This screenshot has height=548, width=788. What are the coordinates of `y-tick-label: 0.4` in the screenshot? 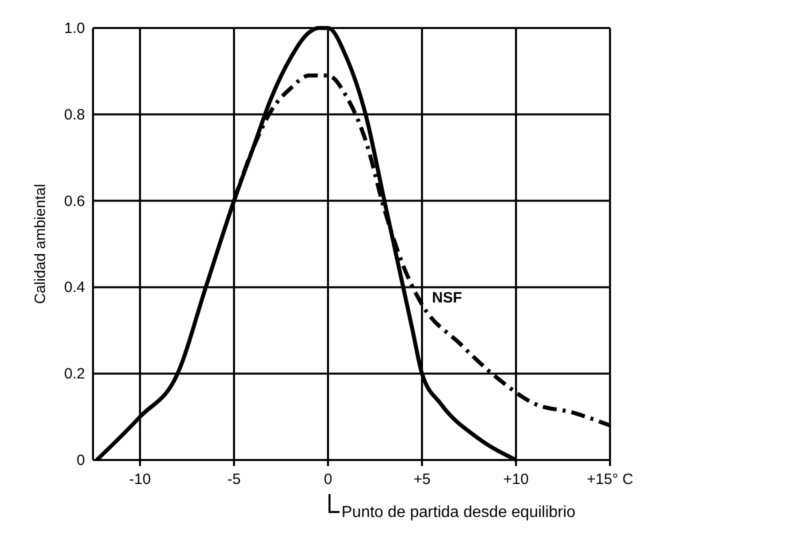 It's located at (74, 287).